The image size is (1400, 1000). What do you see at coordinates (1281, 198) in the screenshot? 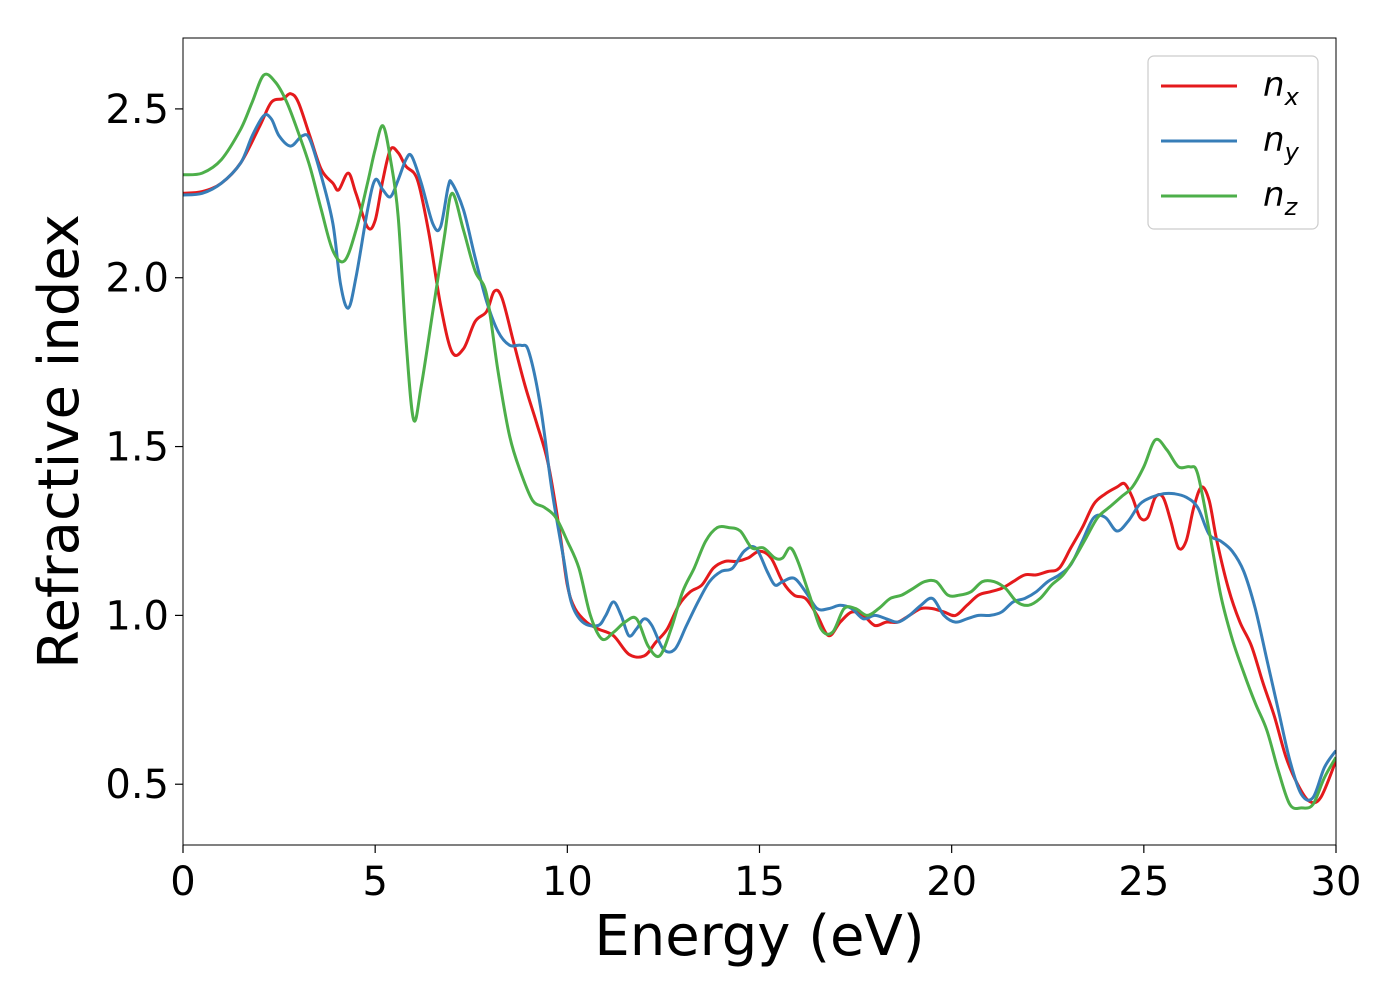
I see `legend-label-z: nz` at bounding box center [1281, 198].